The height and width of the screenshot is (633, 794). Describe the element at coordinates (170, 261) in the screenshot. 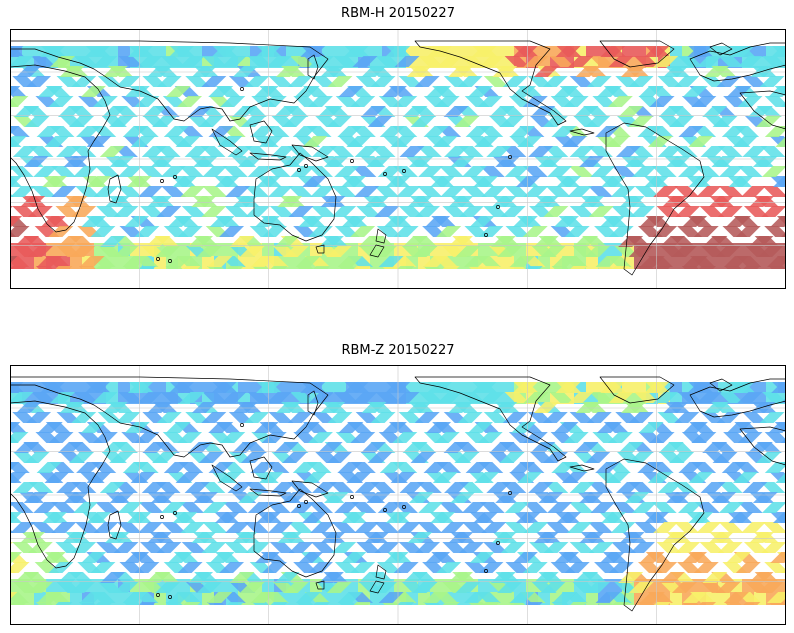

I see `rbm-h-coast-island` at that location.